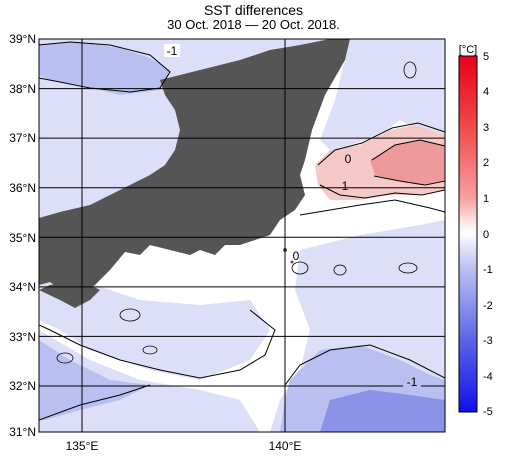 This screenshot has height=456, width=507. I want to click on colorbar-ticks: 5 4 3 2 1 0 -1 -2 -3 -4 -5, so click(488, 234).